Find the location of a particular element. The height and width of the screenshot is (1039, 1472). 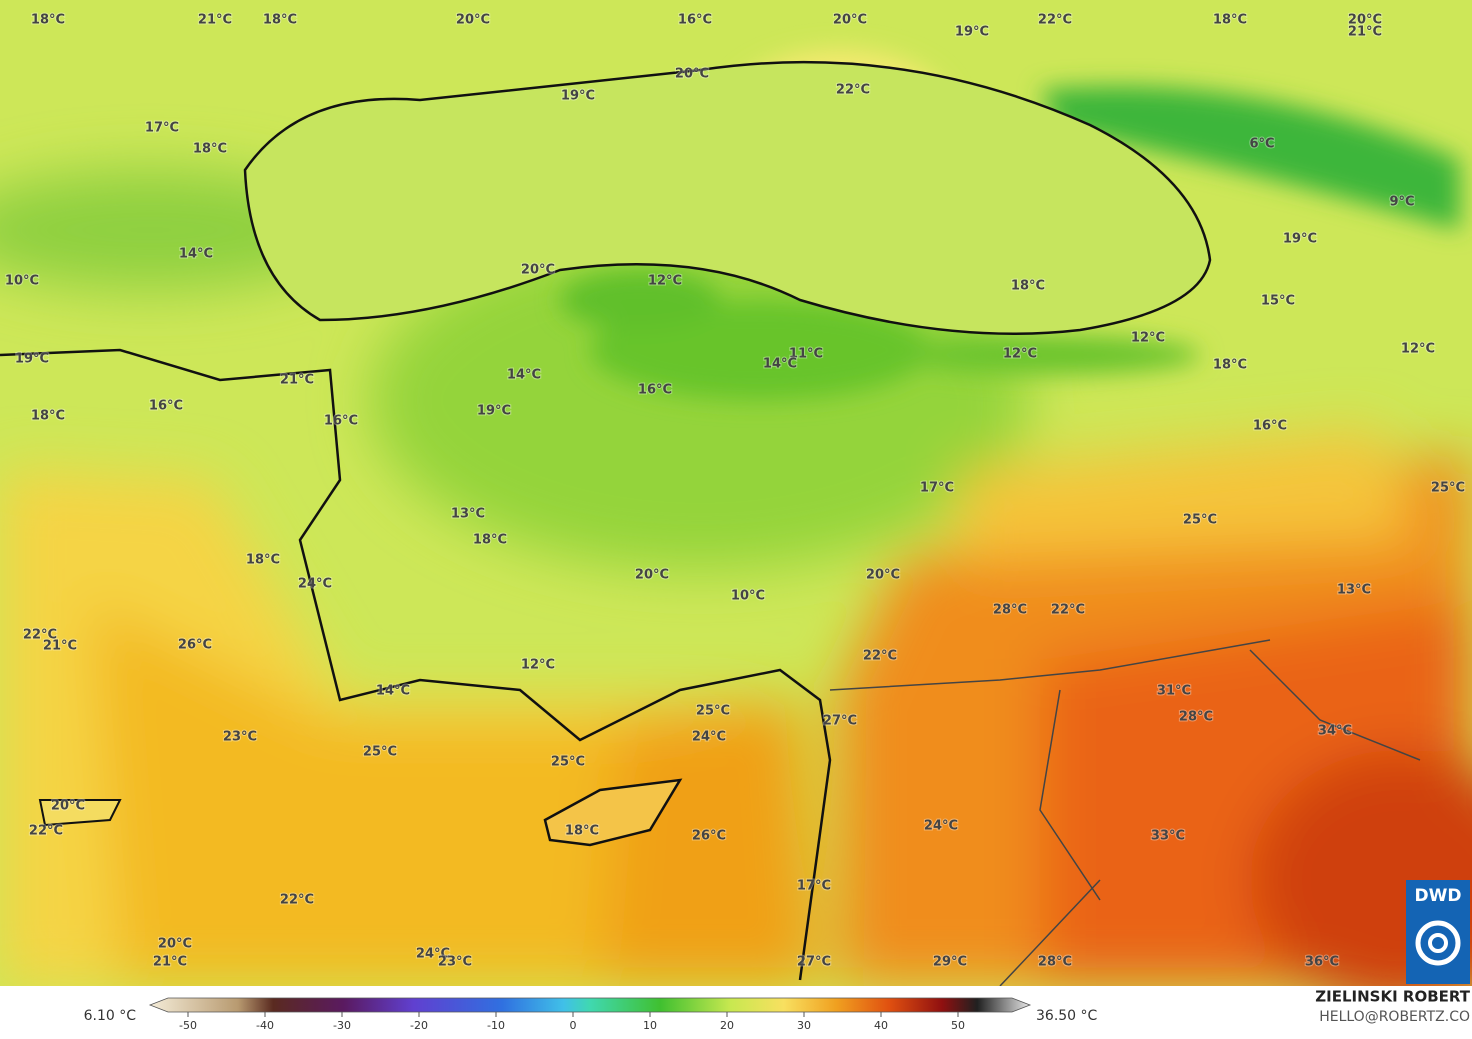

logo-box is located at coordinates (1438, 932).